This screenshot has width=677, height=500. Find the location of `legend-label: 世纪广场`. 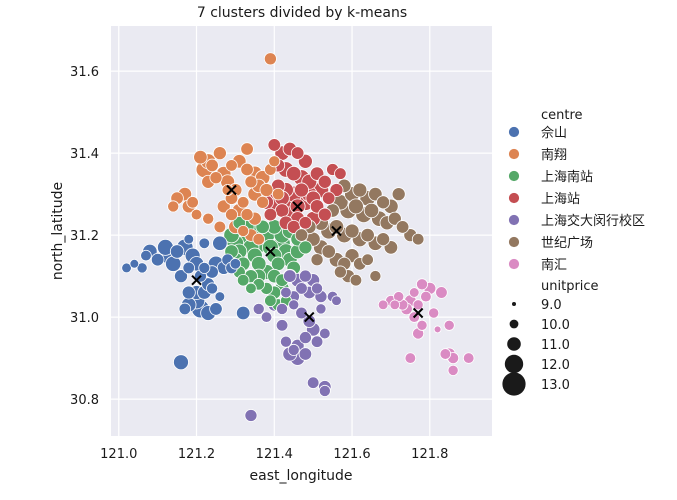

legend-label: 世纪广场 is located at coordinates (567, 243).